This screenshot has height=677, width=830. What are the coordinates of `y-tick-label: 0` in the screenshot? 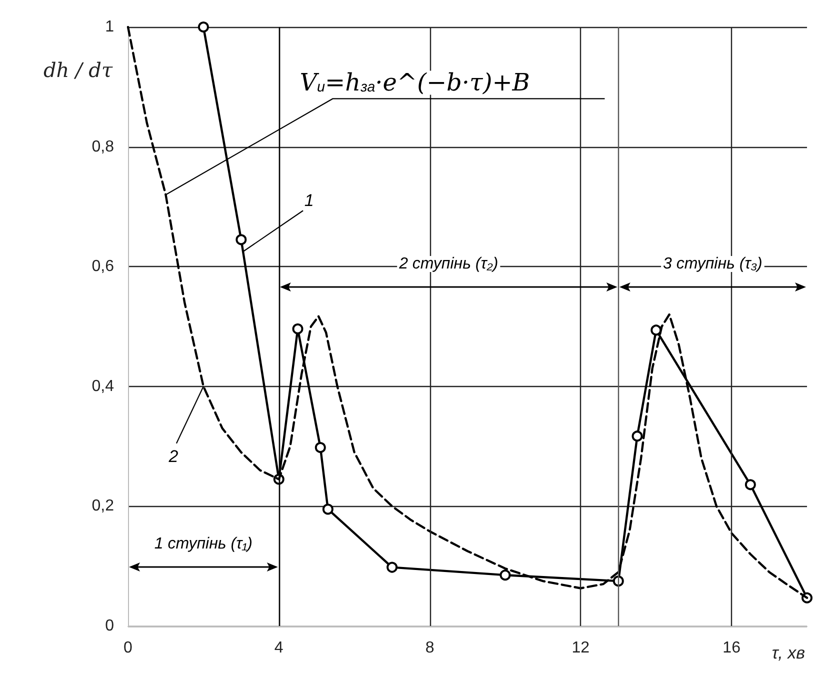 It's located at (109, 626).